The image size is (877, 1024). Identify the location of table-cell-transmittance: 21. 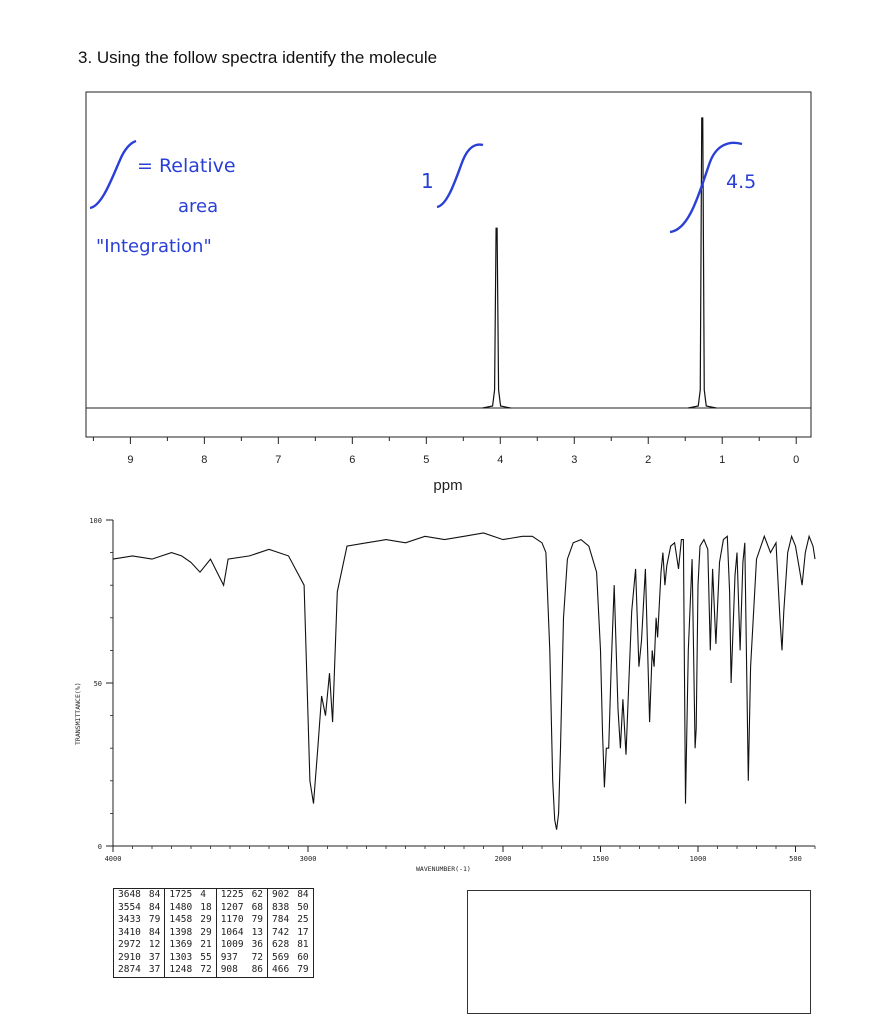
(206, 945).